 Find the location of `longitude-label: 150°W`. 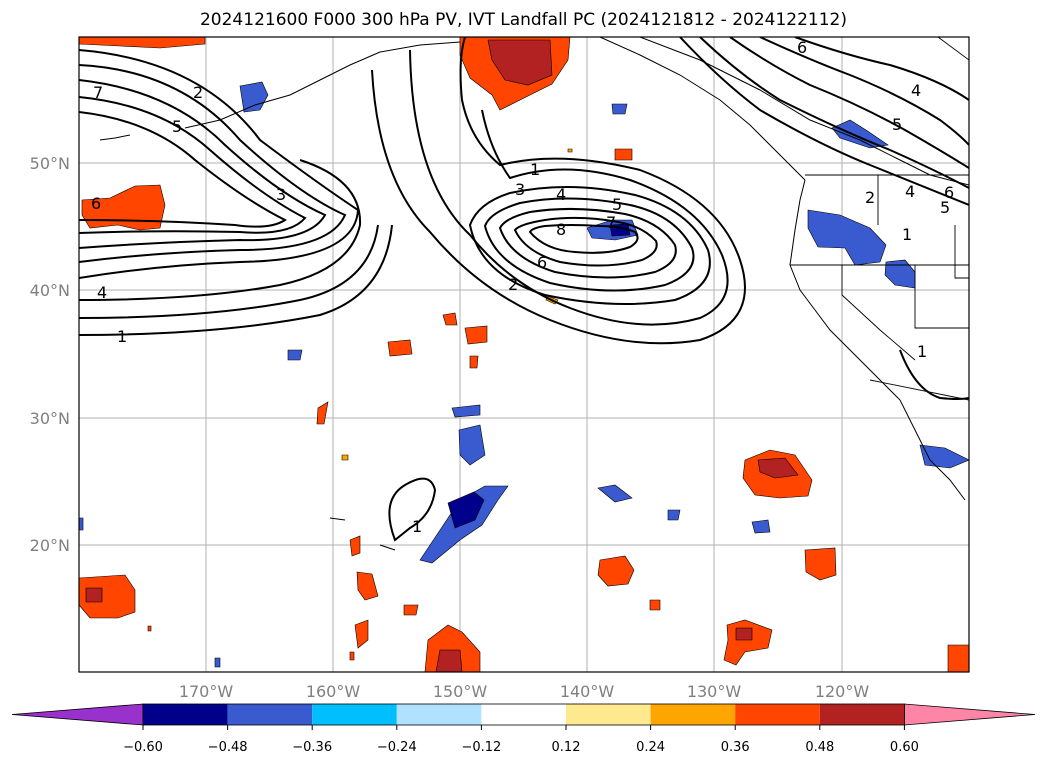

longitude-label: 150°W is located at coordinates (460, 691).